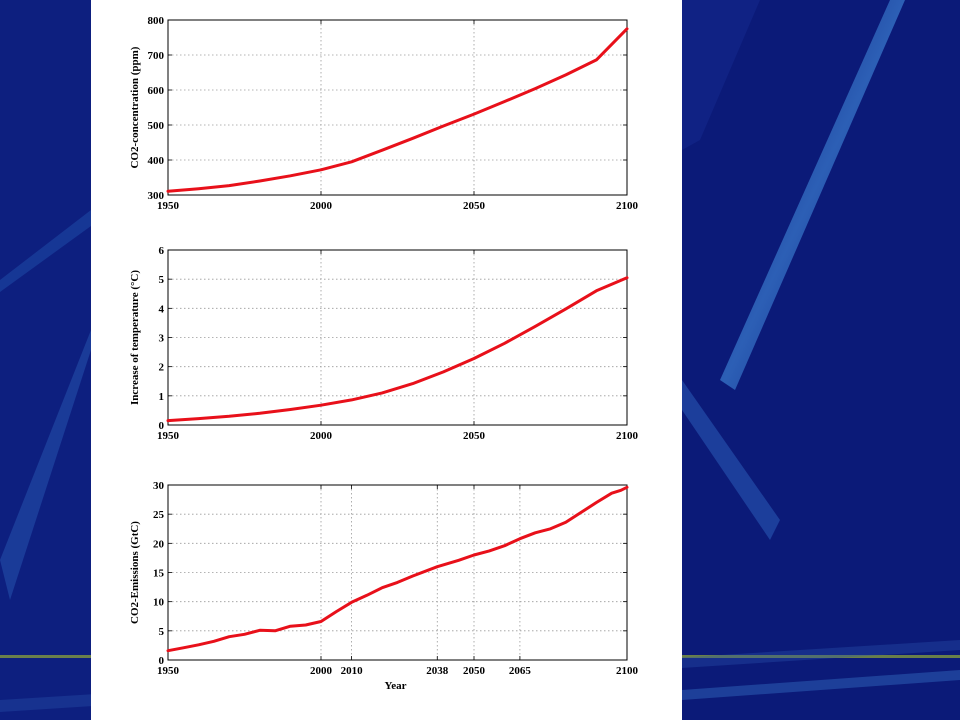 The width and height of the screenshot is (960, 720). Describe the element at coordinates (156, 126) in the screenshot. I see `y-tick-label: 500` at that location.